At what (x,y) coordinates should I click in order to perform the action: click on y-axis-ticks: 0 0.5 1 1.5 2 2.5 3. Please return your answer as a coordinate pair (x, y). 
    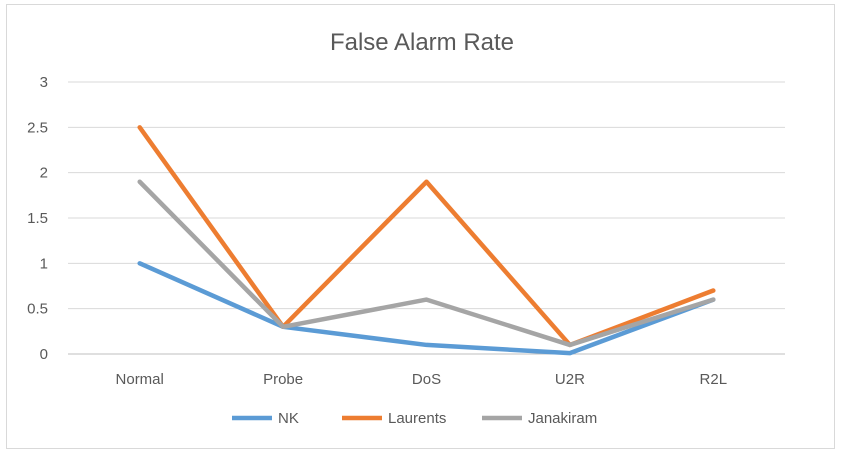
    Looking at the image, I should click on (37, 218).